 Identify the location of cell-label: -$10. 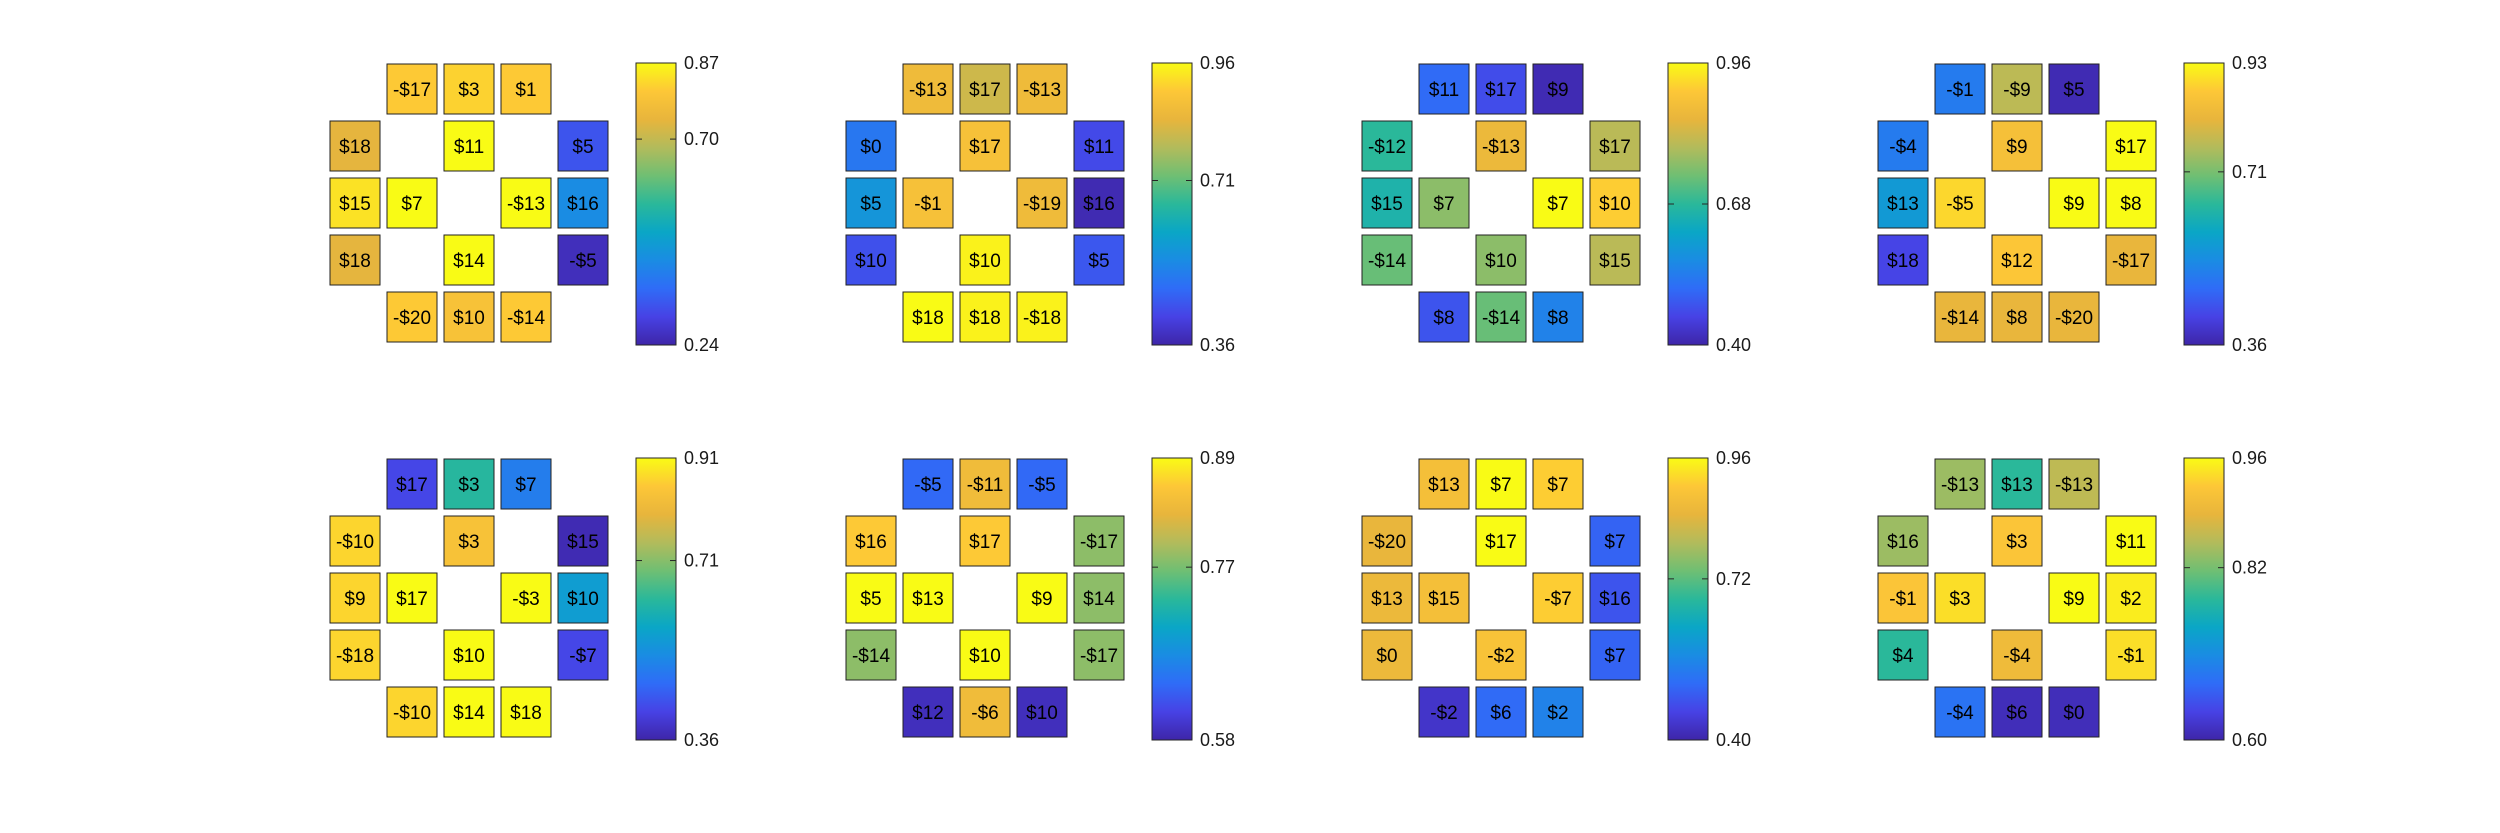
(355, 542).